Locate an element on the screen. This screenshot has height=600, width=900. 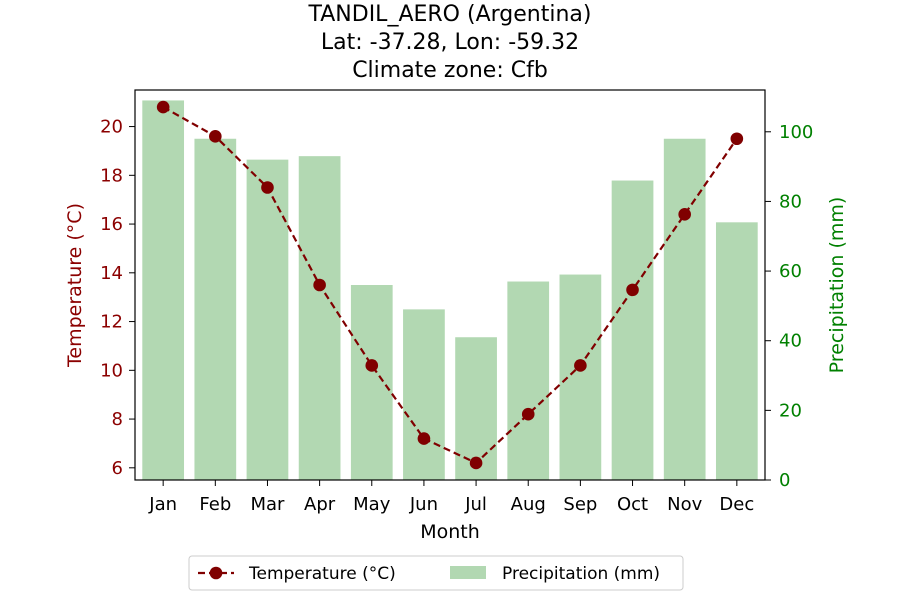
x-tick-label: Oct is located at coordinates (632, 504).